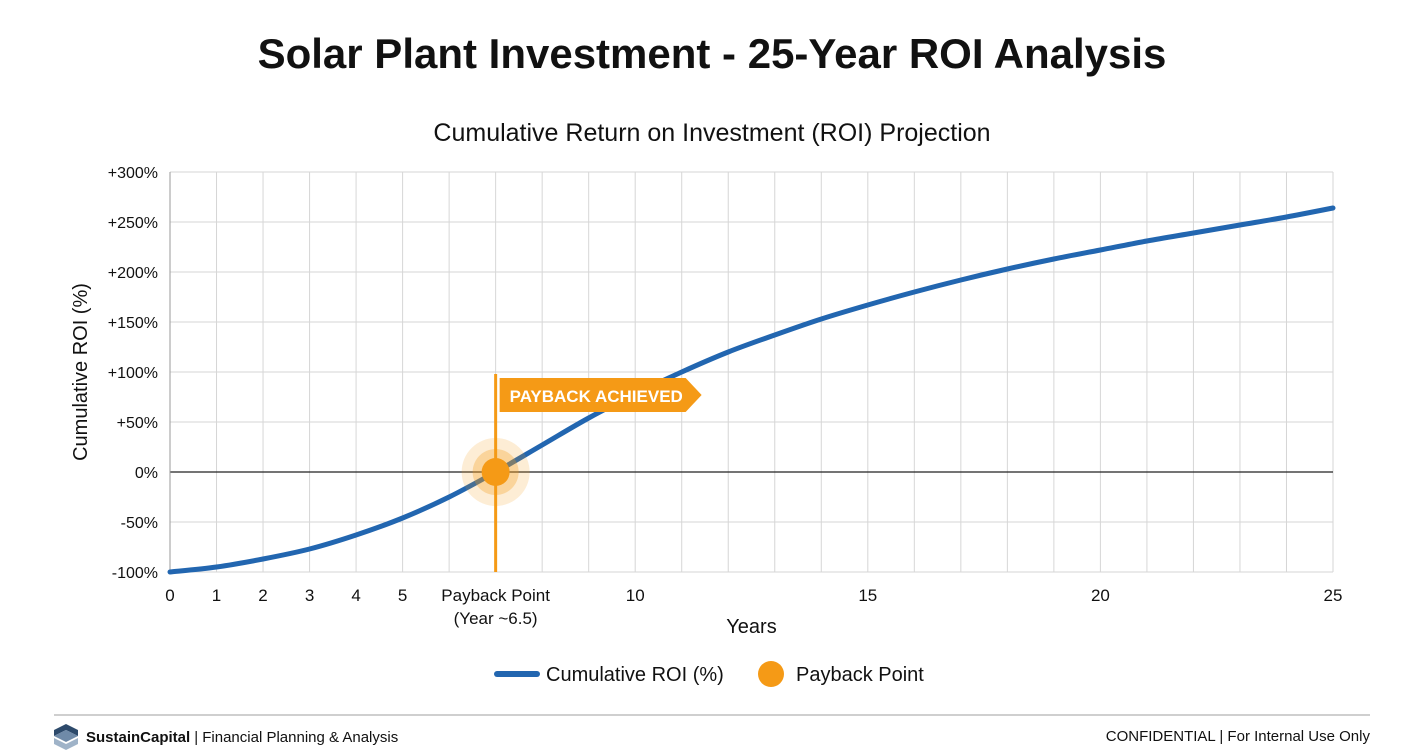 The width and height of the screenshot is (1424, 752). I want to click on y-tick-label: 0%, so click(146, 473).